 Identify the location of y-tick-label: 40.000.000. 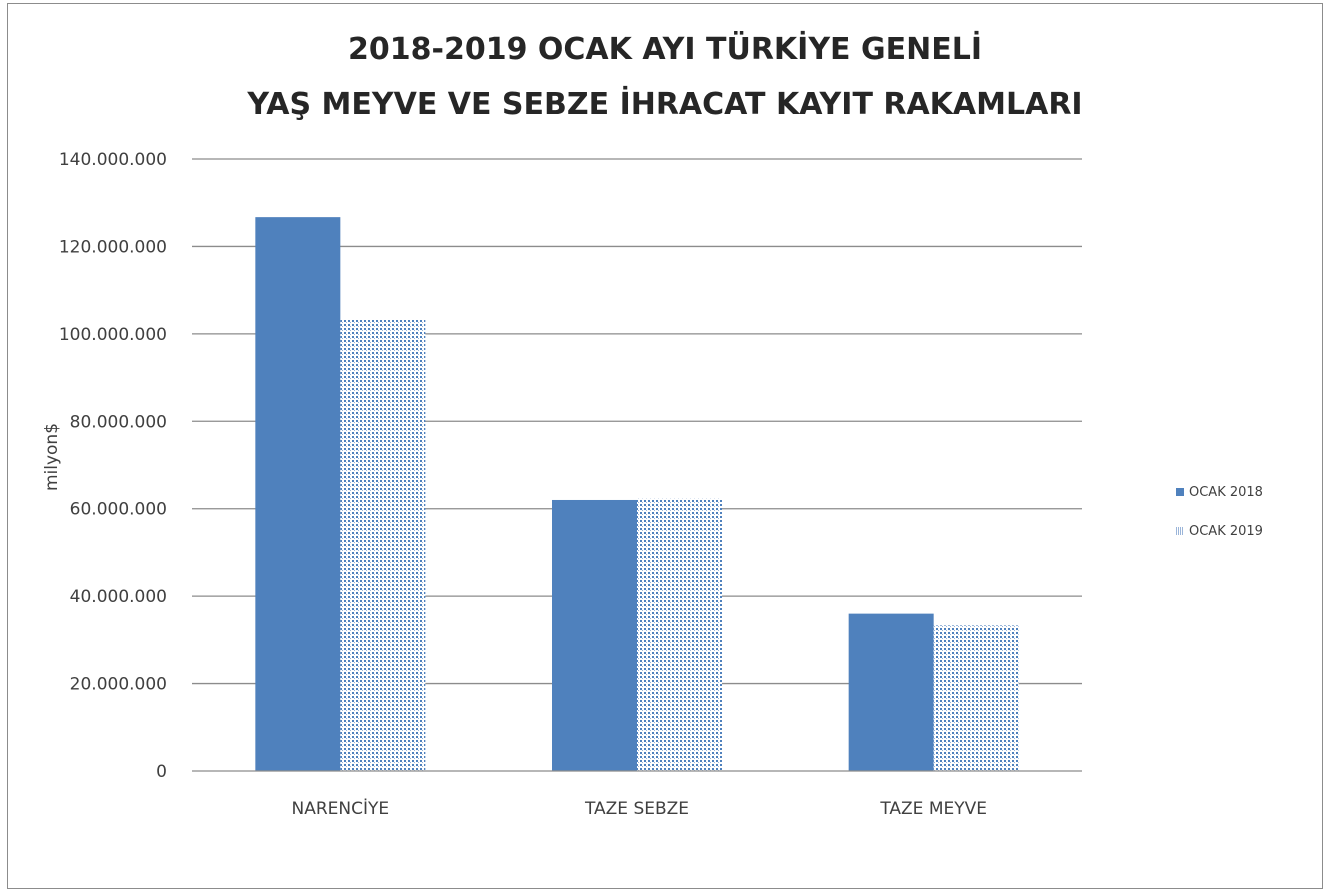
(118, 597).